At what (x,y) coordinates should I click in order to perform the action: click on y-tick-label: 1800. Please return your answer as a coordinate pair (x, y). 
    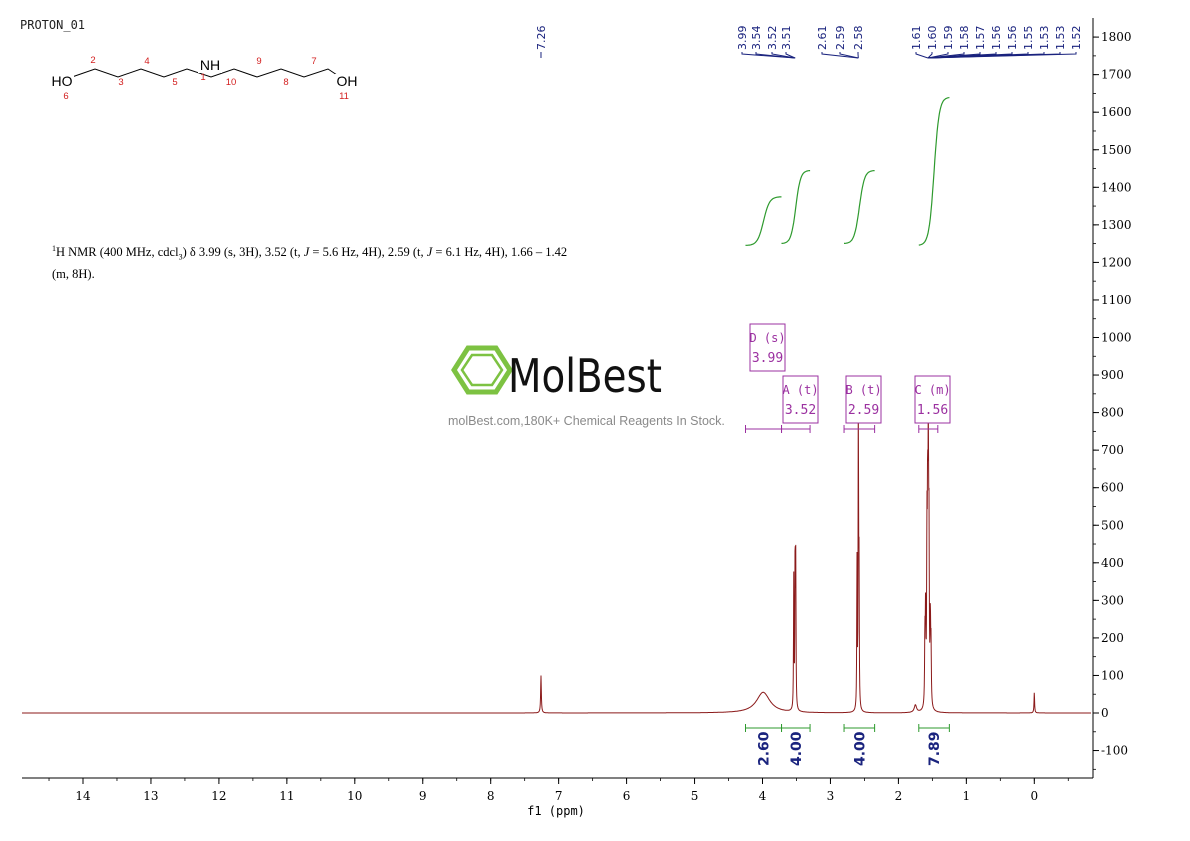
    Looking at the image, I should click on (1116, 37).